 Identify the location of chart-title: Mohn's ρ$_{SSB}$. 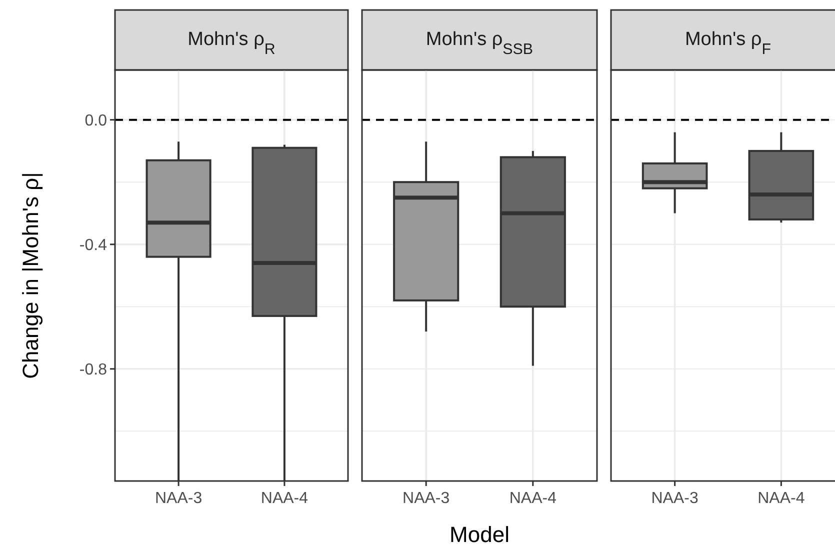
(480, 43).